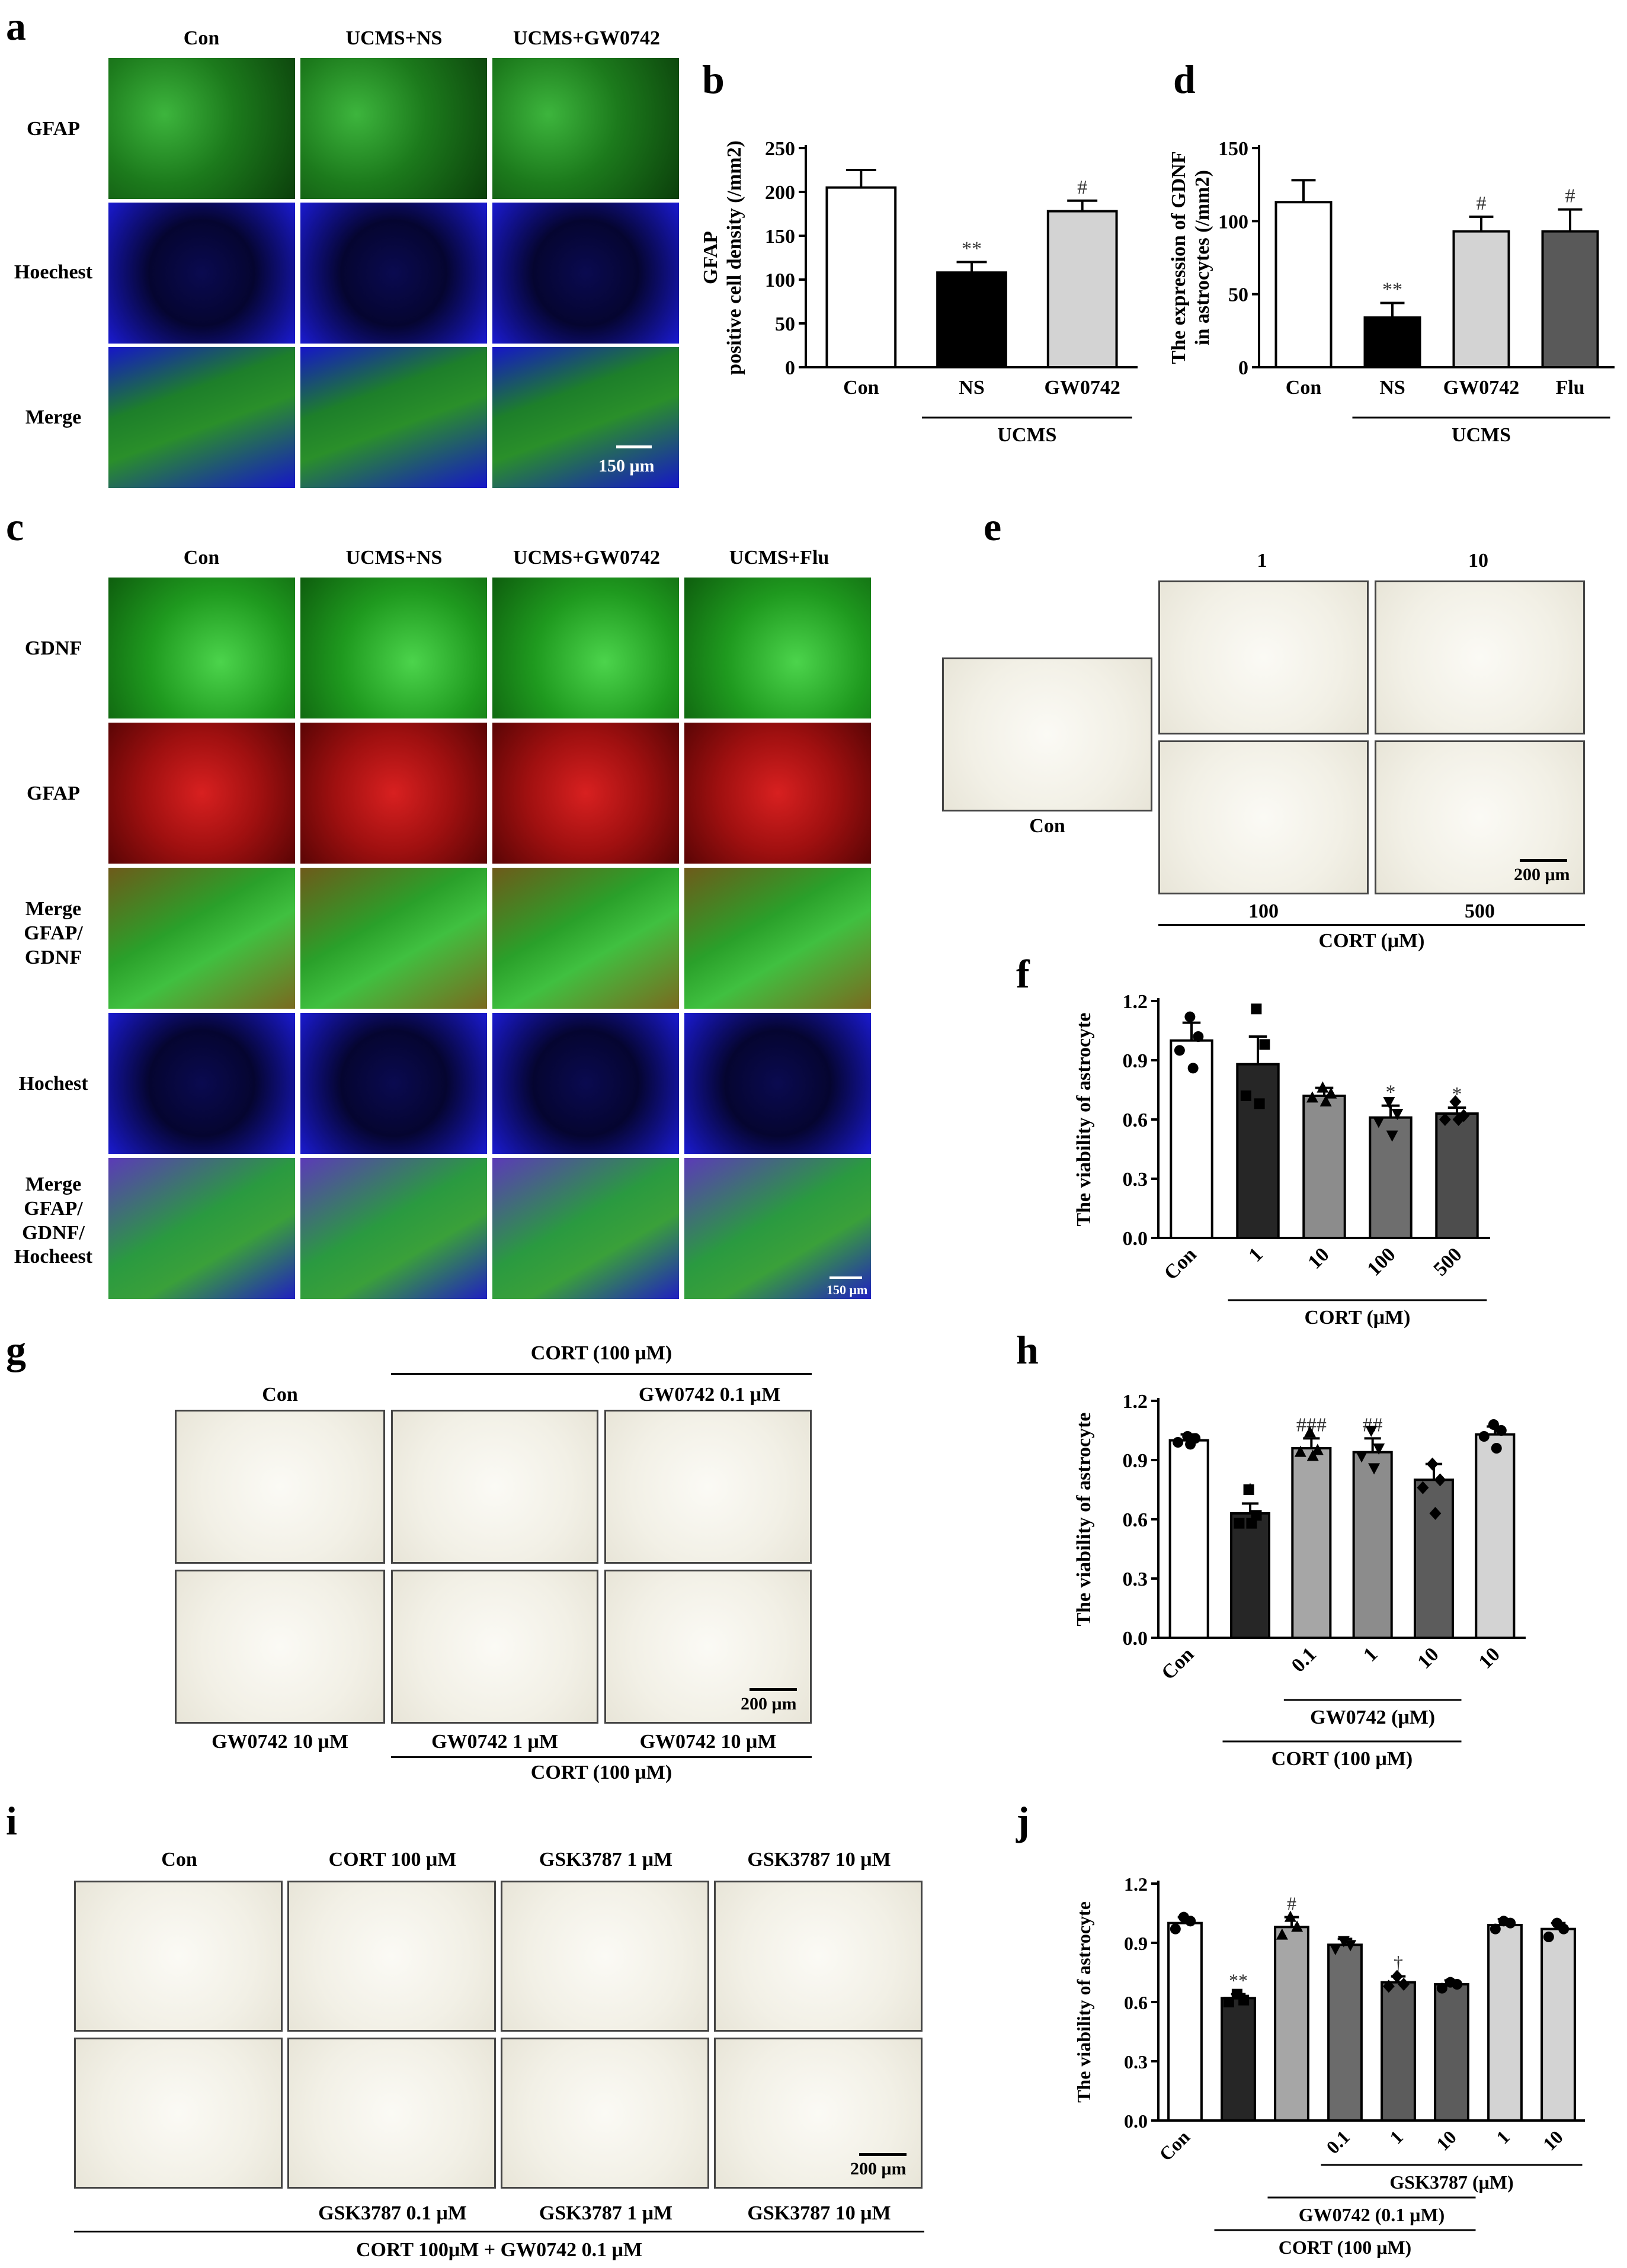 Image resolution: width=1627 pixels, height=2268 pixels. Describe the element at coordinates (1184, 79) in the screenshot. I see `panel-label-d: d` at that location.